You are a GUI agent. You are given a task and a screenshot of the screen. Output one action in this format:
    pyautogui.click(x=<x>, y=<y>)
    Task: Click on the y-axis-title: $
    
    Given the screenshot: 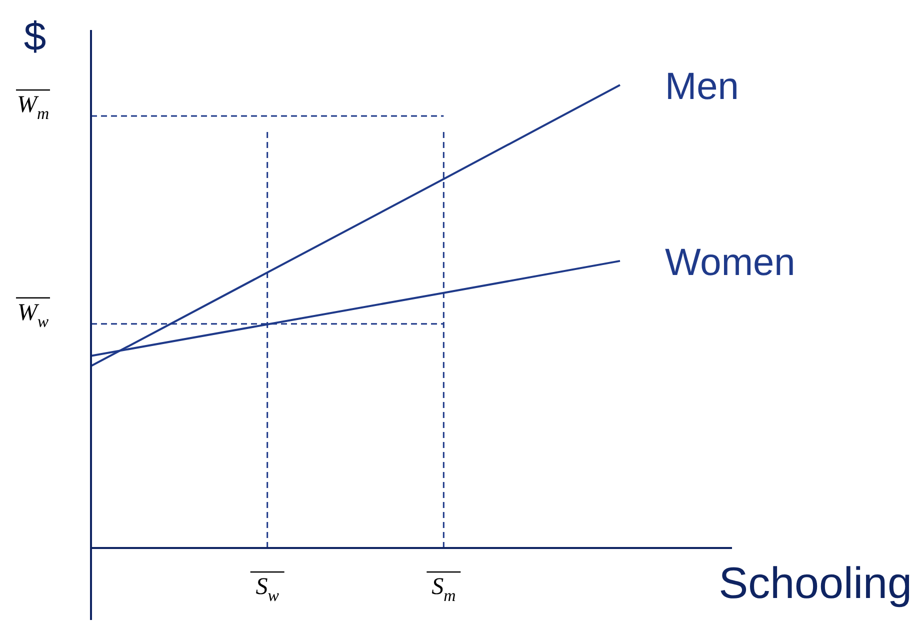 What is the action you would take?
    pyautogui.click(x=35, y=37)
    